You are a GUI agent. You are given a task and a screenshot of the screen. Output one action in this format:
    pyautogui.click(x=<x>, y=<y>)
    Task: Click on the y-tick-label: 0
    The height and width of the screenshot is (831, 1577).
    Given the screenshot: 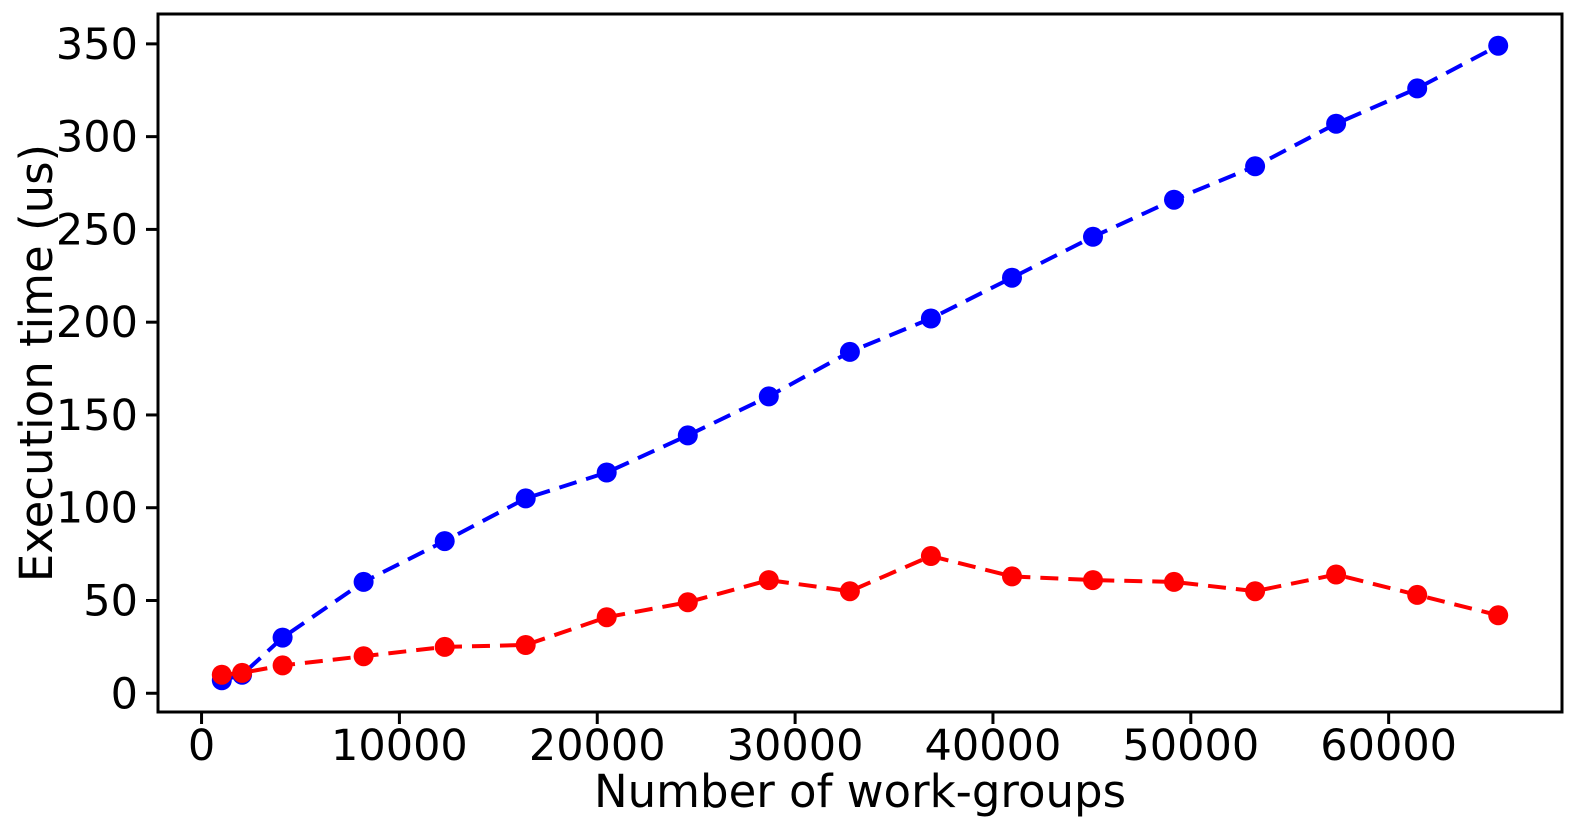 What is the action you would take?
    pyautogui.click(x=124, y=694)
    